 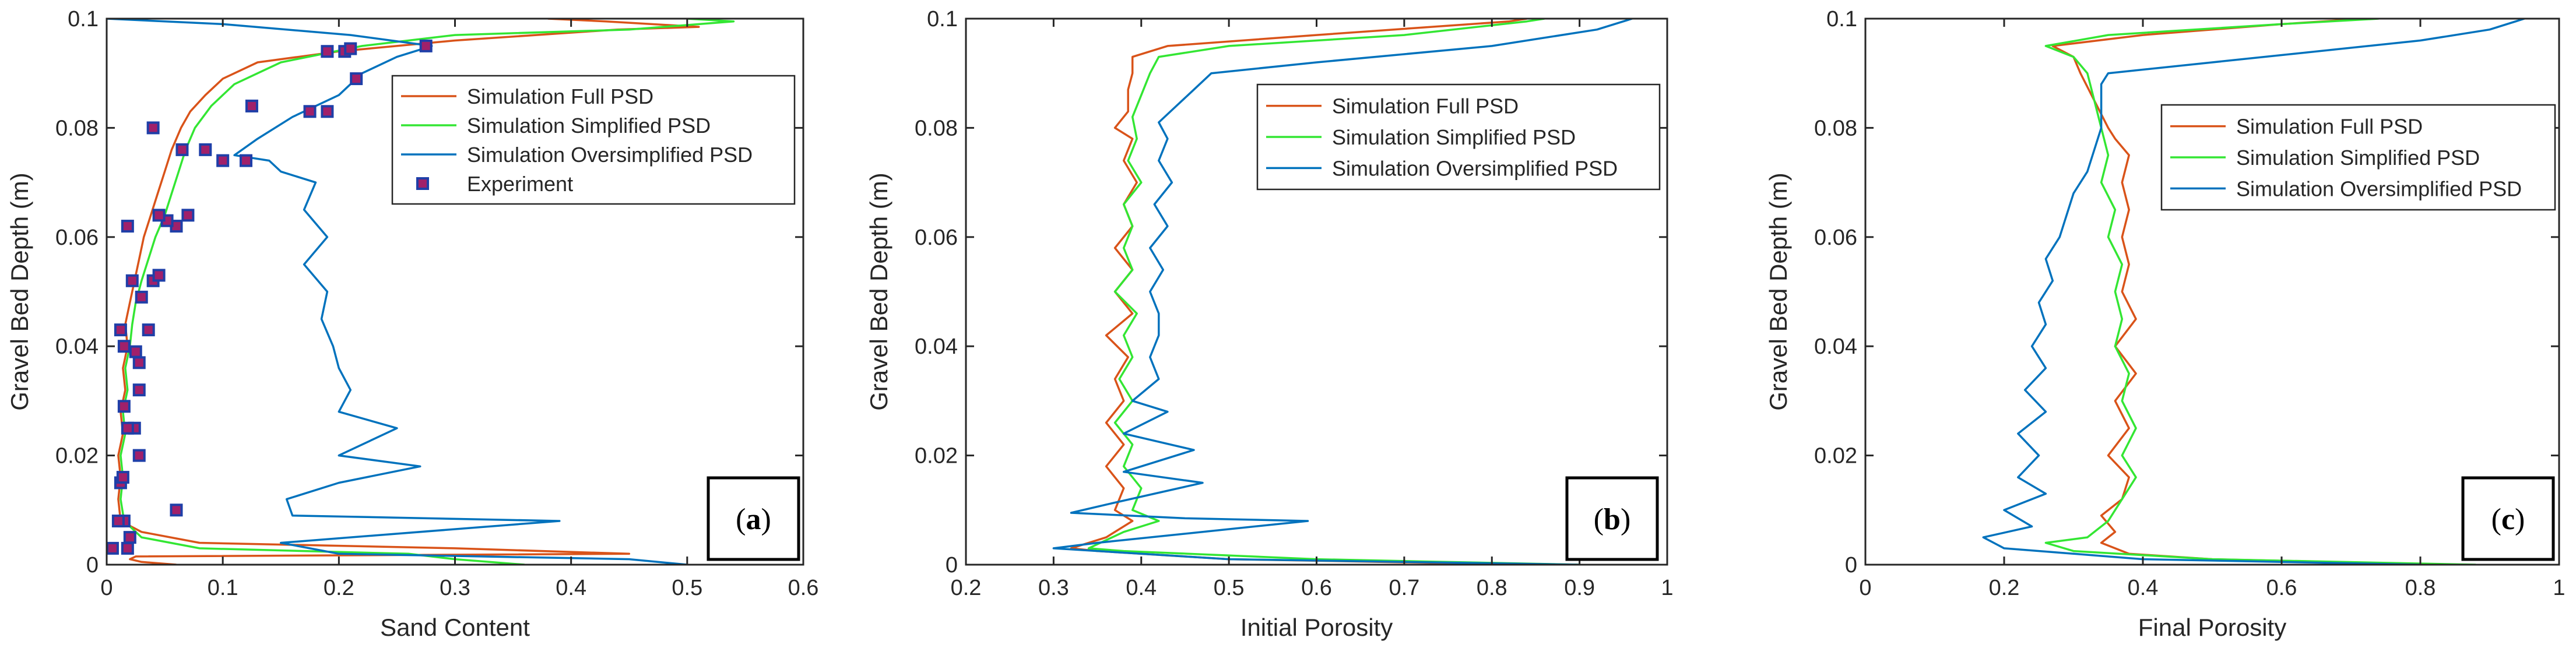 I want to click on panel-label-text-c: (c), so click(x=2508, y=519).